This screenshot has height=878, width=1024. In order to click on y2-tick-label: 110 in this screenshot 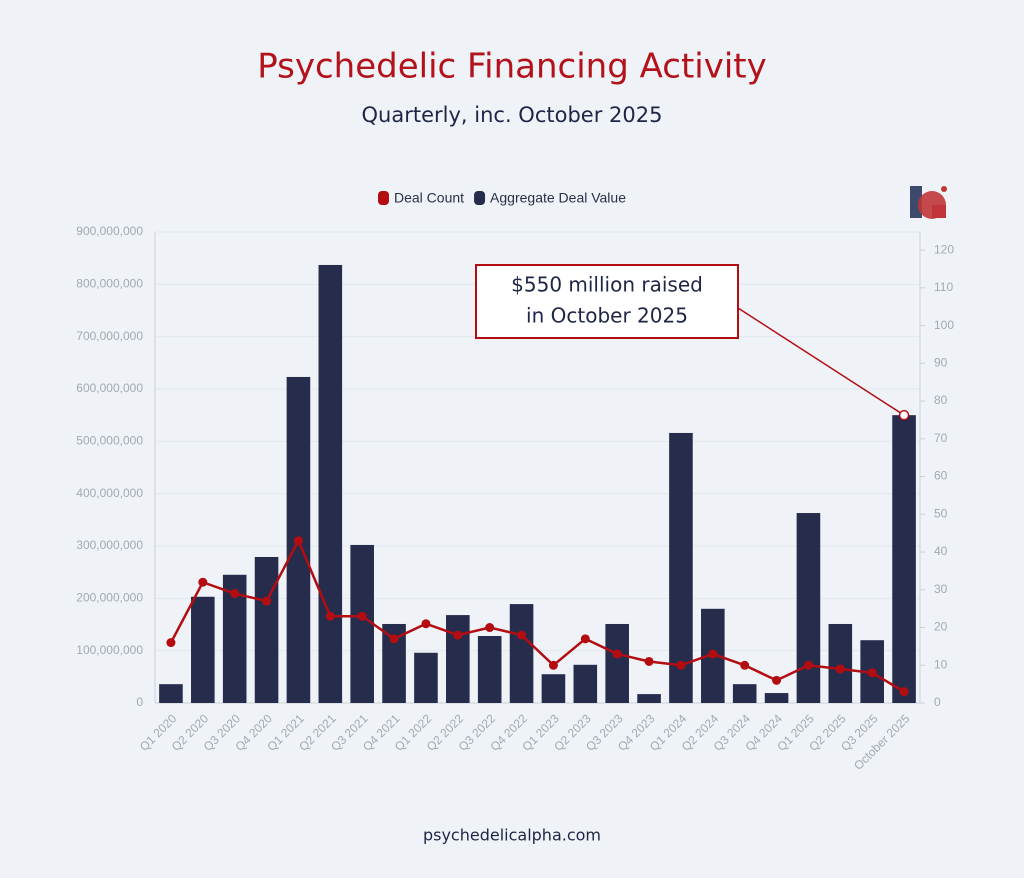, I will do `click(943, 287)`.